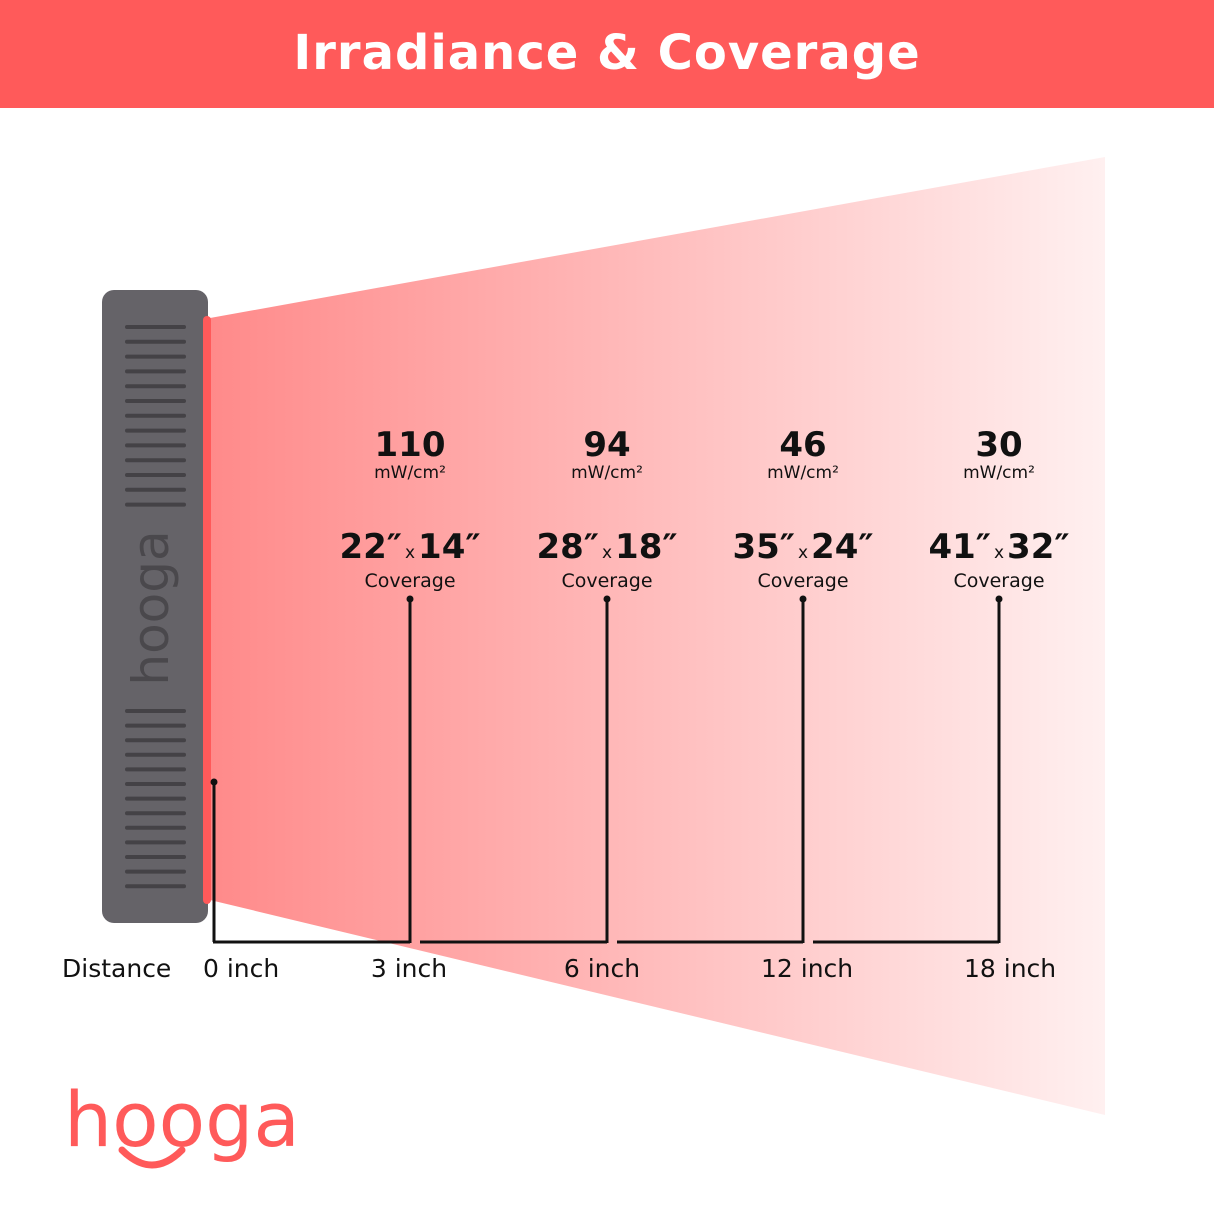  What do you see at coordinates (646, 547) in the screenshot?
I see `coverage-height: 18″` at bounding box center [646, 547].